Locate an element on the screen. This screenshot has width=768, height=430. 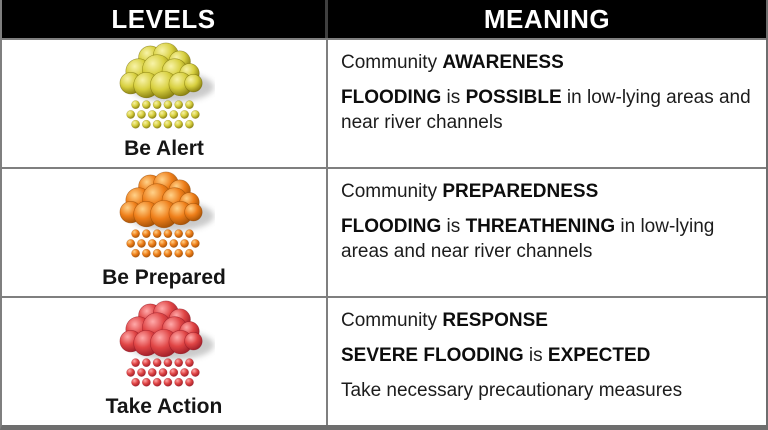
level-cell: Be Prepared is located at coordinates (165, 232).